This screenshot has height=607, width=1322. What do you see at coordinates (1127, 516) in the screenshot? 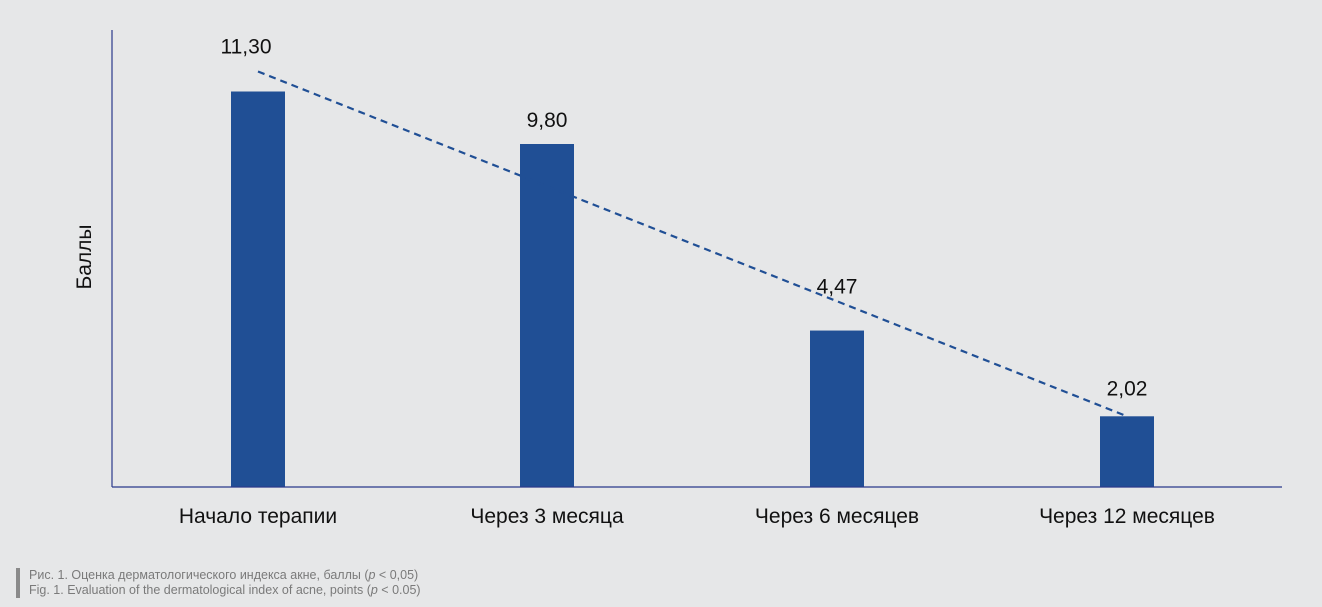
I see `x-tick-label-4: Через 12 месяцев` at bounding box center [1127, 516].